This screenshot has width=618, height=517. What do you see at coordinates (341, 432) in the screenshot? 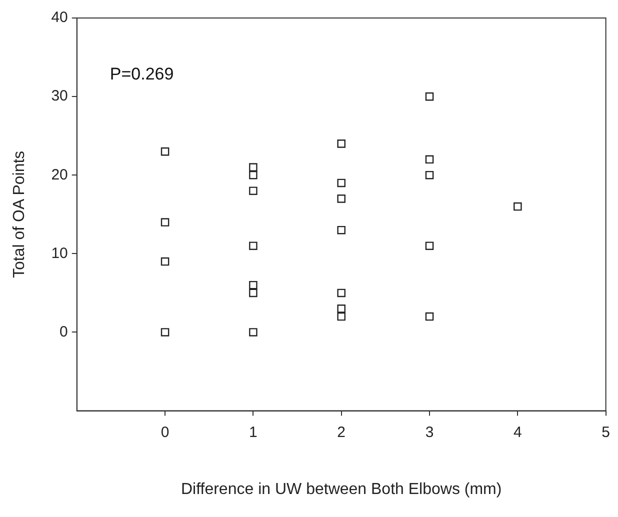
I see `x-tick-label: 2` at bounding box center [341, 432].